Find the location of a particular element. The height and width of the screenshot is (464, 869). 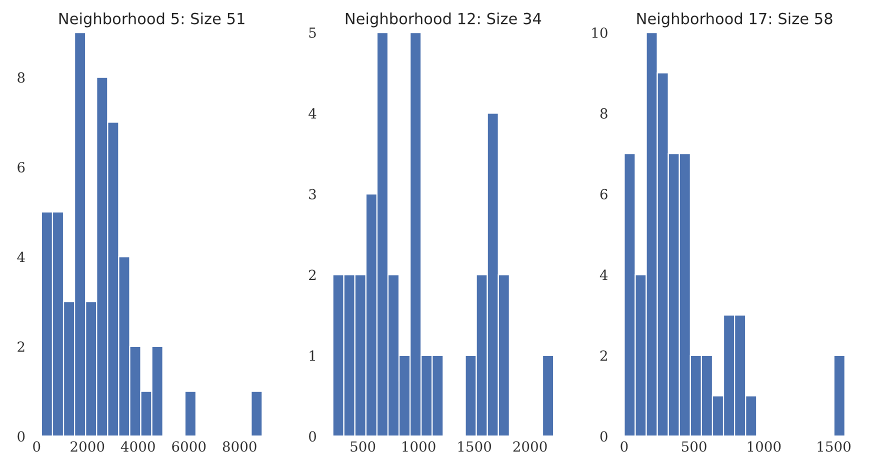

x-tick-label: 6000 is located at coordinates (189, 446).